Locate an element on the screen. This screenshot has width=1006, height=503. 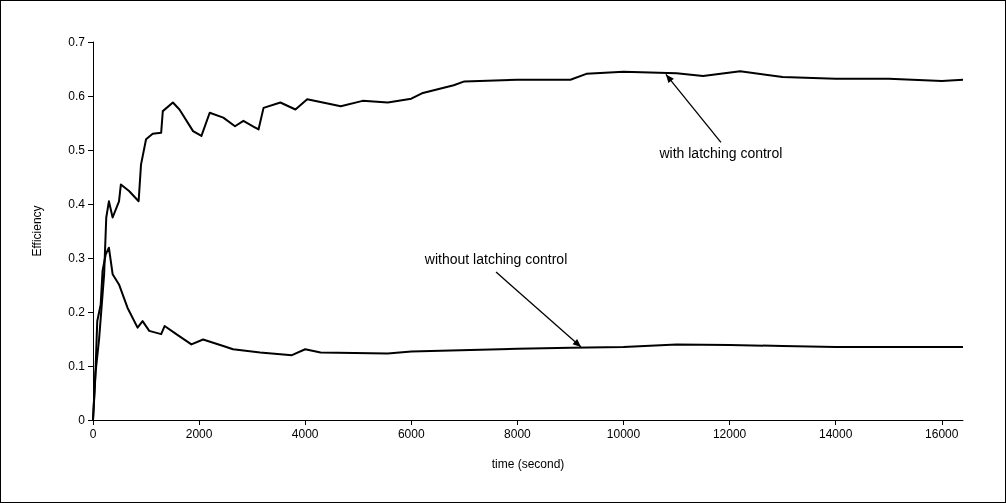
y-tick-label: 0.7 is located at coordinates (77, 42).